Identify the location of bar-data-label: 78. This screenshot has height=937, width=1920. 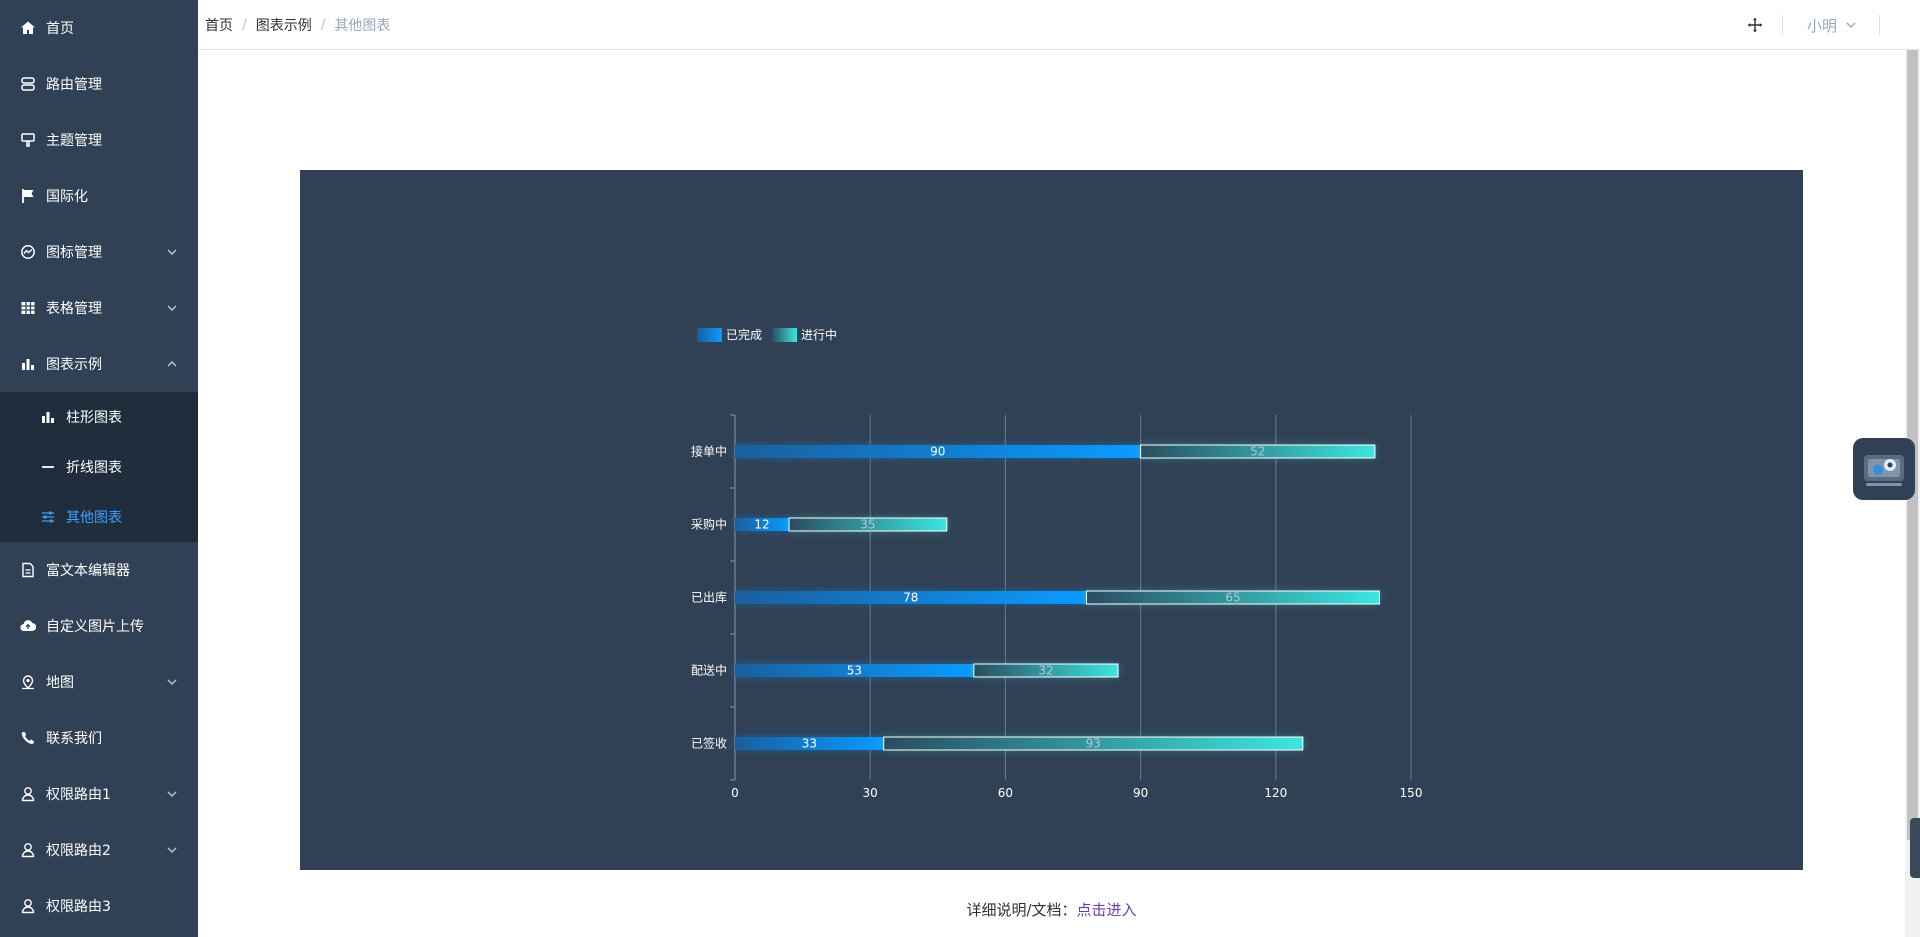
(910, 598).